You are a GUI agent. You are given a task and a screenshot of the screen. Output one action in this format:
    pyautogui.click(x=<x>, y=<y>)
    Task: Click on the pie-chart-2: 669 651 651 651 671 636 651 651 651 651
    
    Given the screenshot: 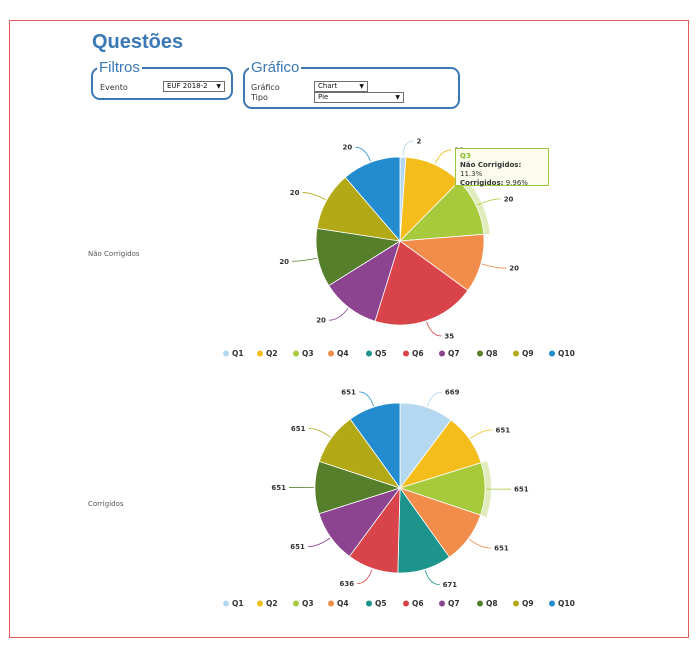 What is the action you would take?
    pyautogui.click(x=399, y=488)
    